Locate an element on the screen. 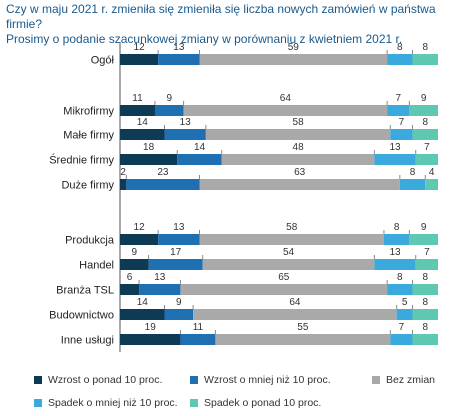 The width and height of the screenshot is (474, 416). data-label-handel-series-1: 9 is located at coordinates (135, 252).